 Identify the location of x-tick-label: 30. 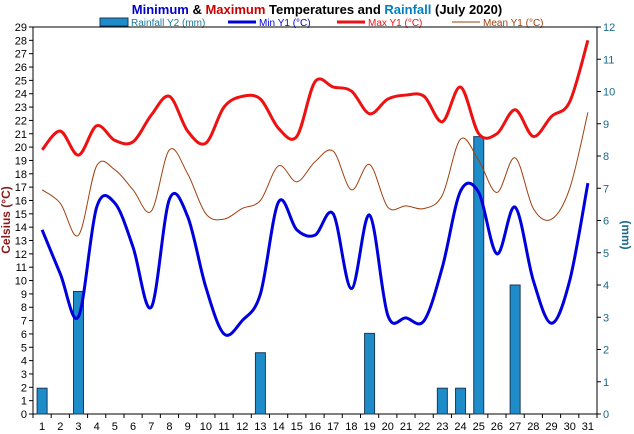
(570, 427).